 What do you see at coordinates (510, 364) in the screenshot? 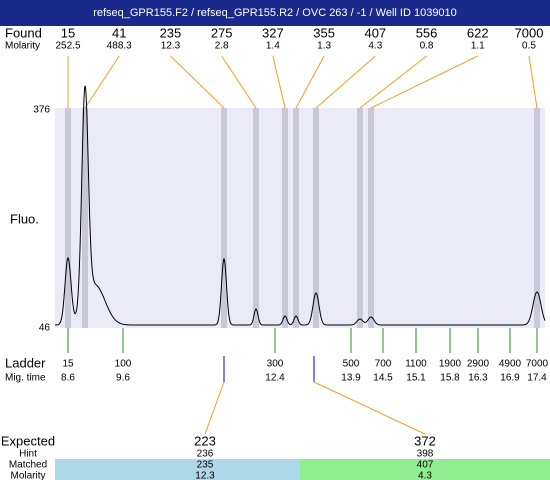
I see `ladder-size: 4900` at bounding box center [510, 364].